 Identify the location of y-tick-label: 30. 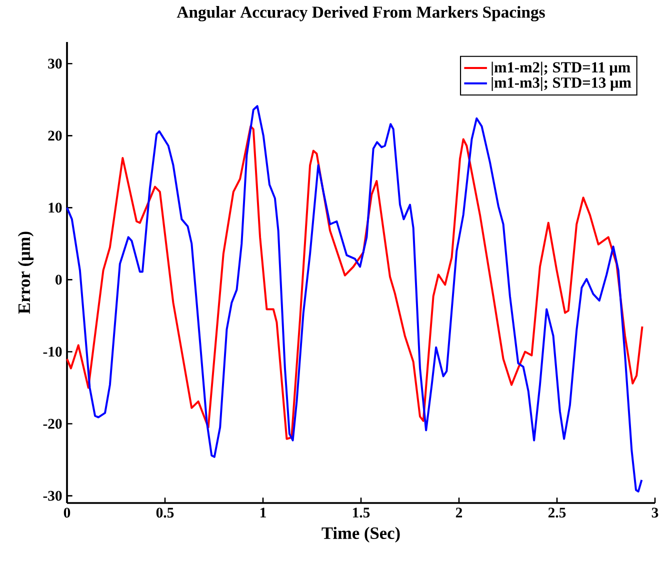
(55, 63).